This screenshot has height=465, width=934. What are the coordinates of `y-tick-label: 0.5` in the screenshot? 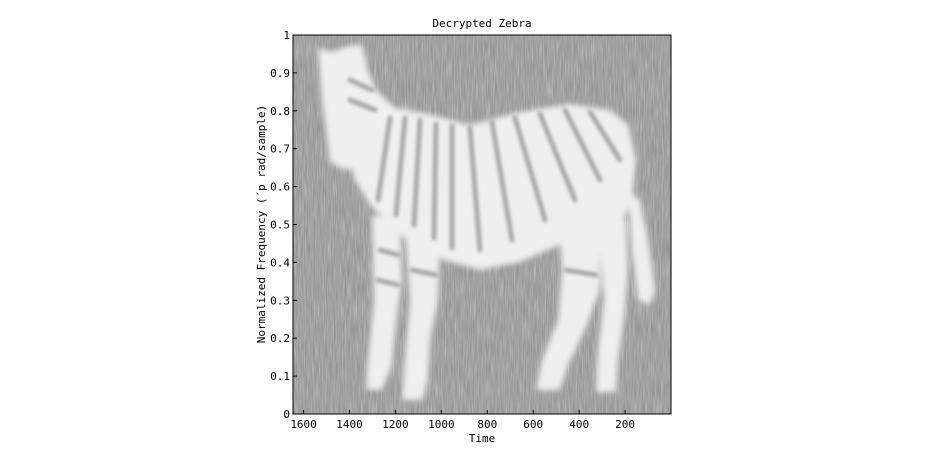 It's located at (280, 225).